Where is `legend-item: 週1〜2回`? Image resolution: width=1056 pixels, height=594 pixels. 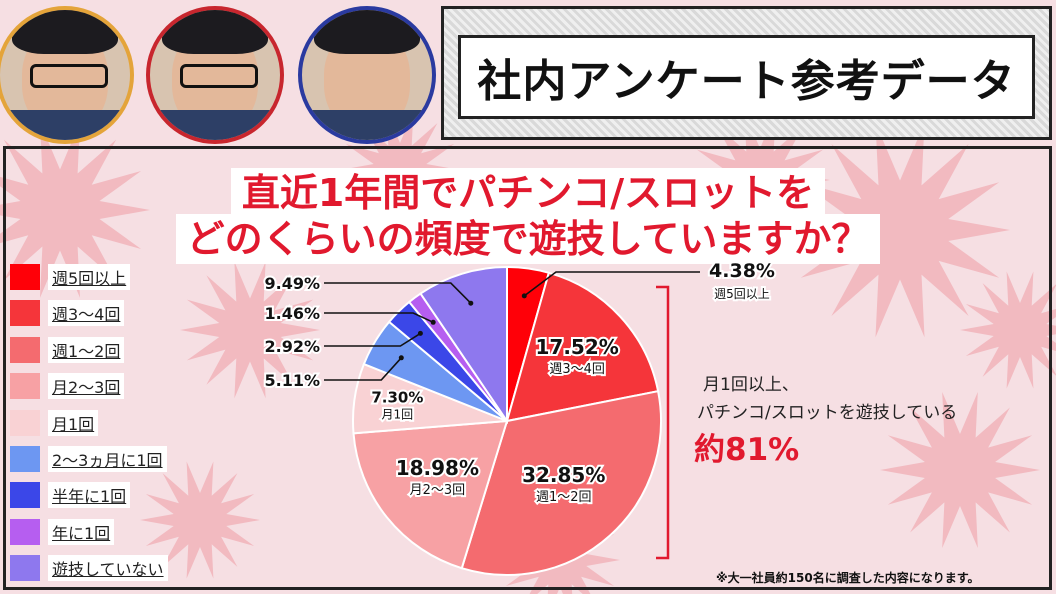 legend-item: 週1〜2回 is located at coordinates (67, 350).